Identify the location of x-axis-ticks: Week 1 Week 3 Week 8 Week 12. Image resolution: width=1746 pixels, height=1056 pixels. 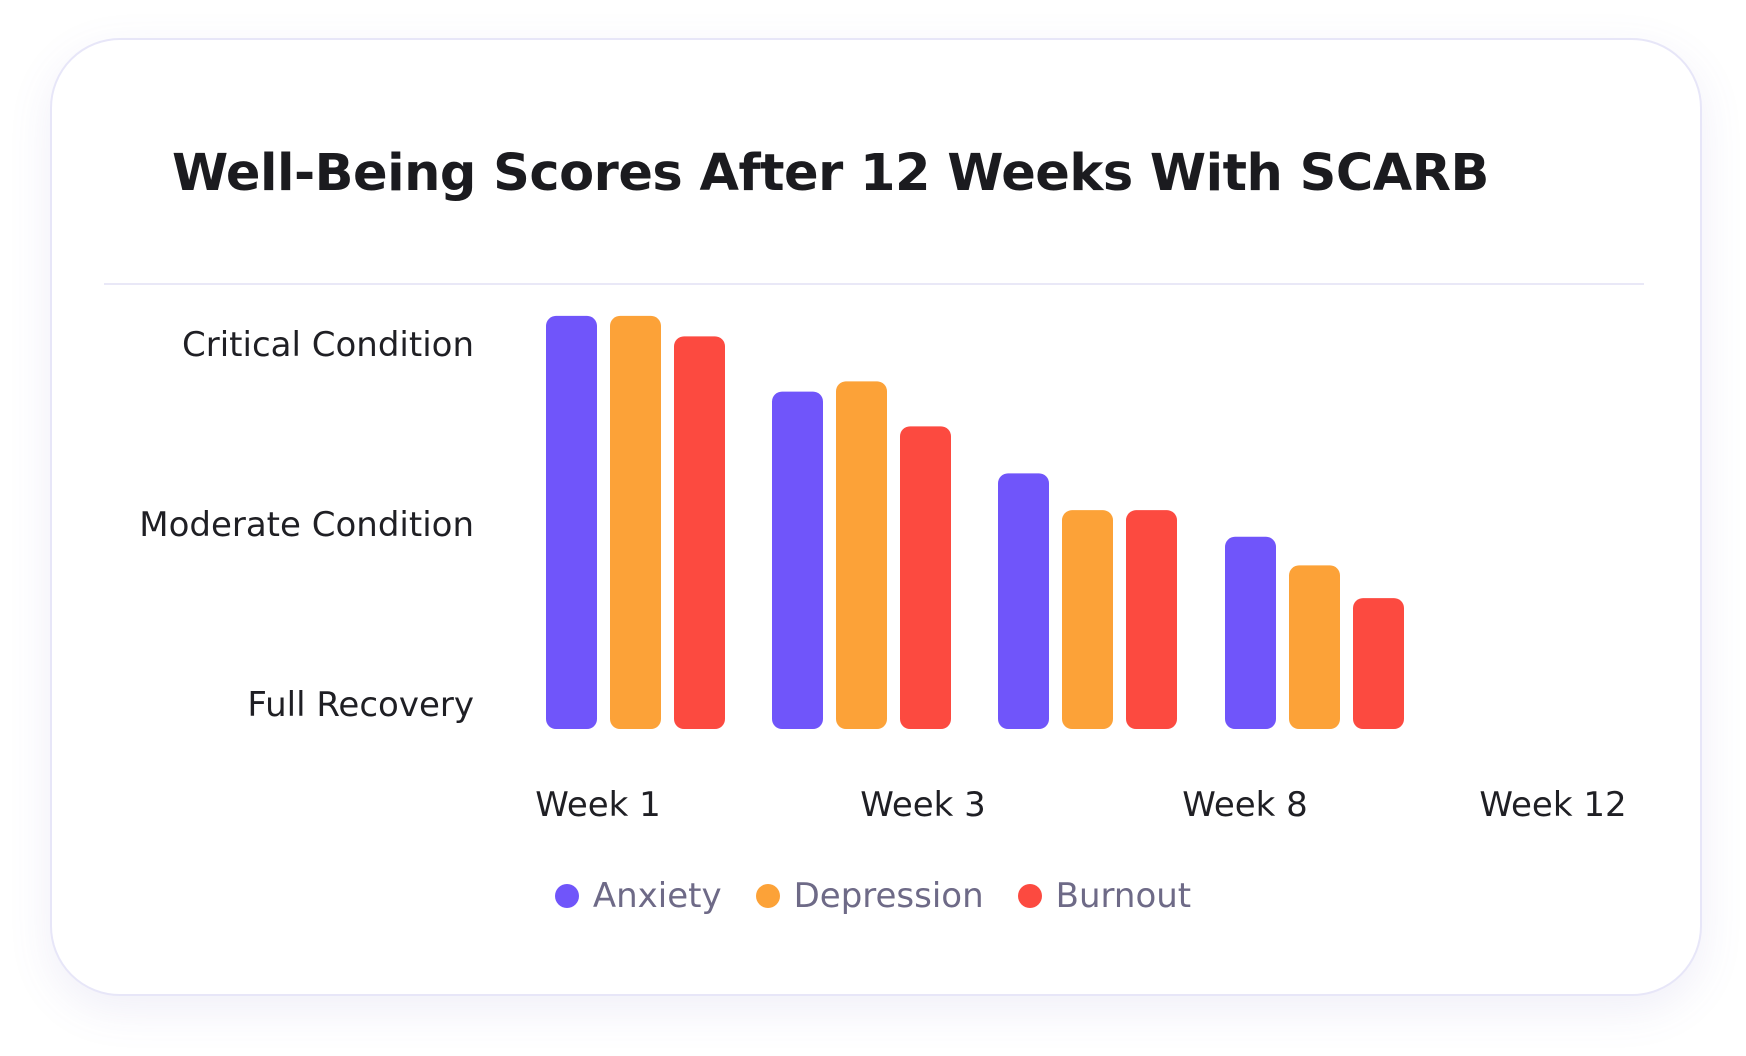
(1080, 805).